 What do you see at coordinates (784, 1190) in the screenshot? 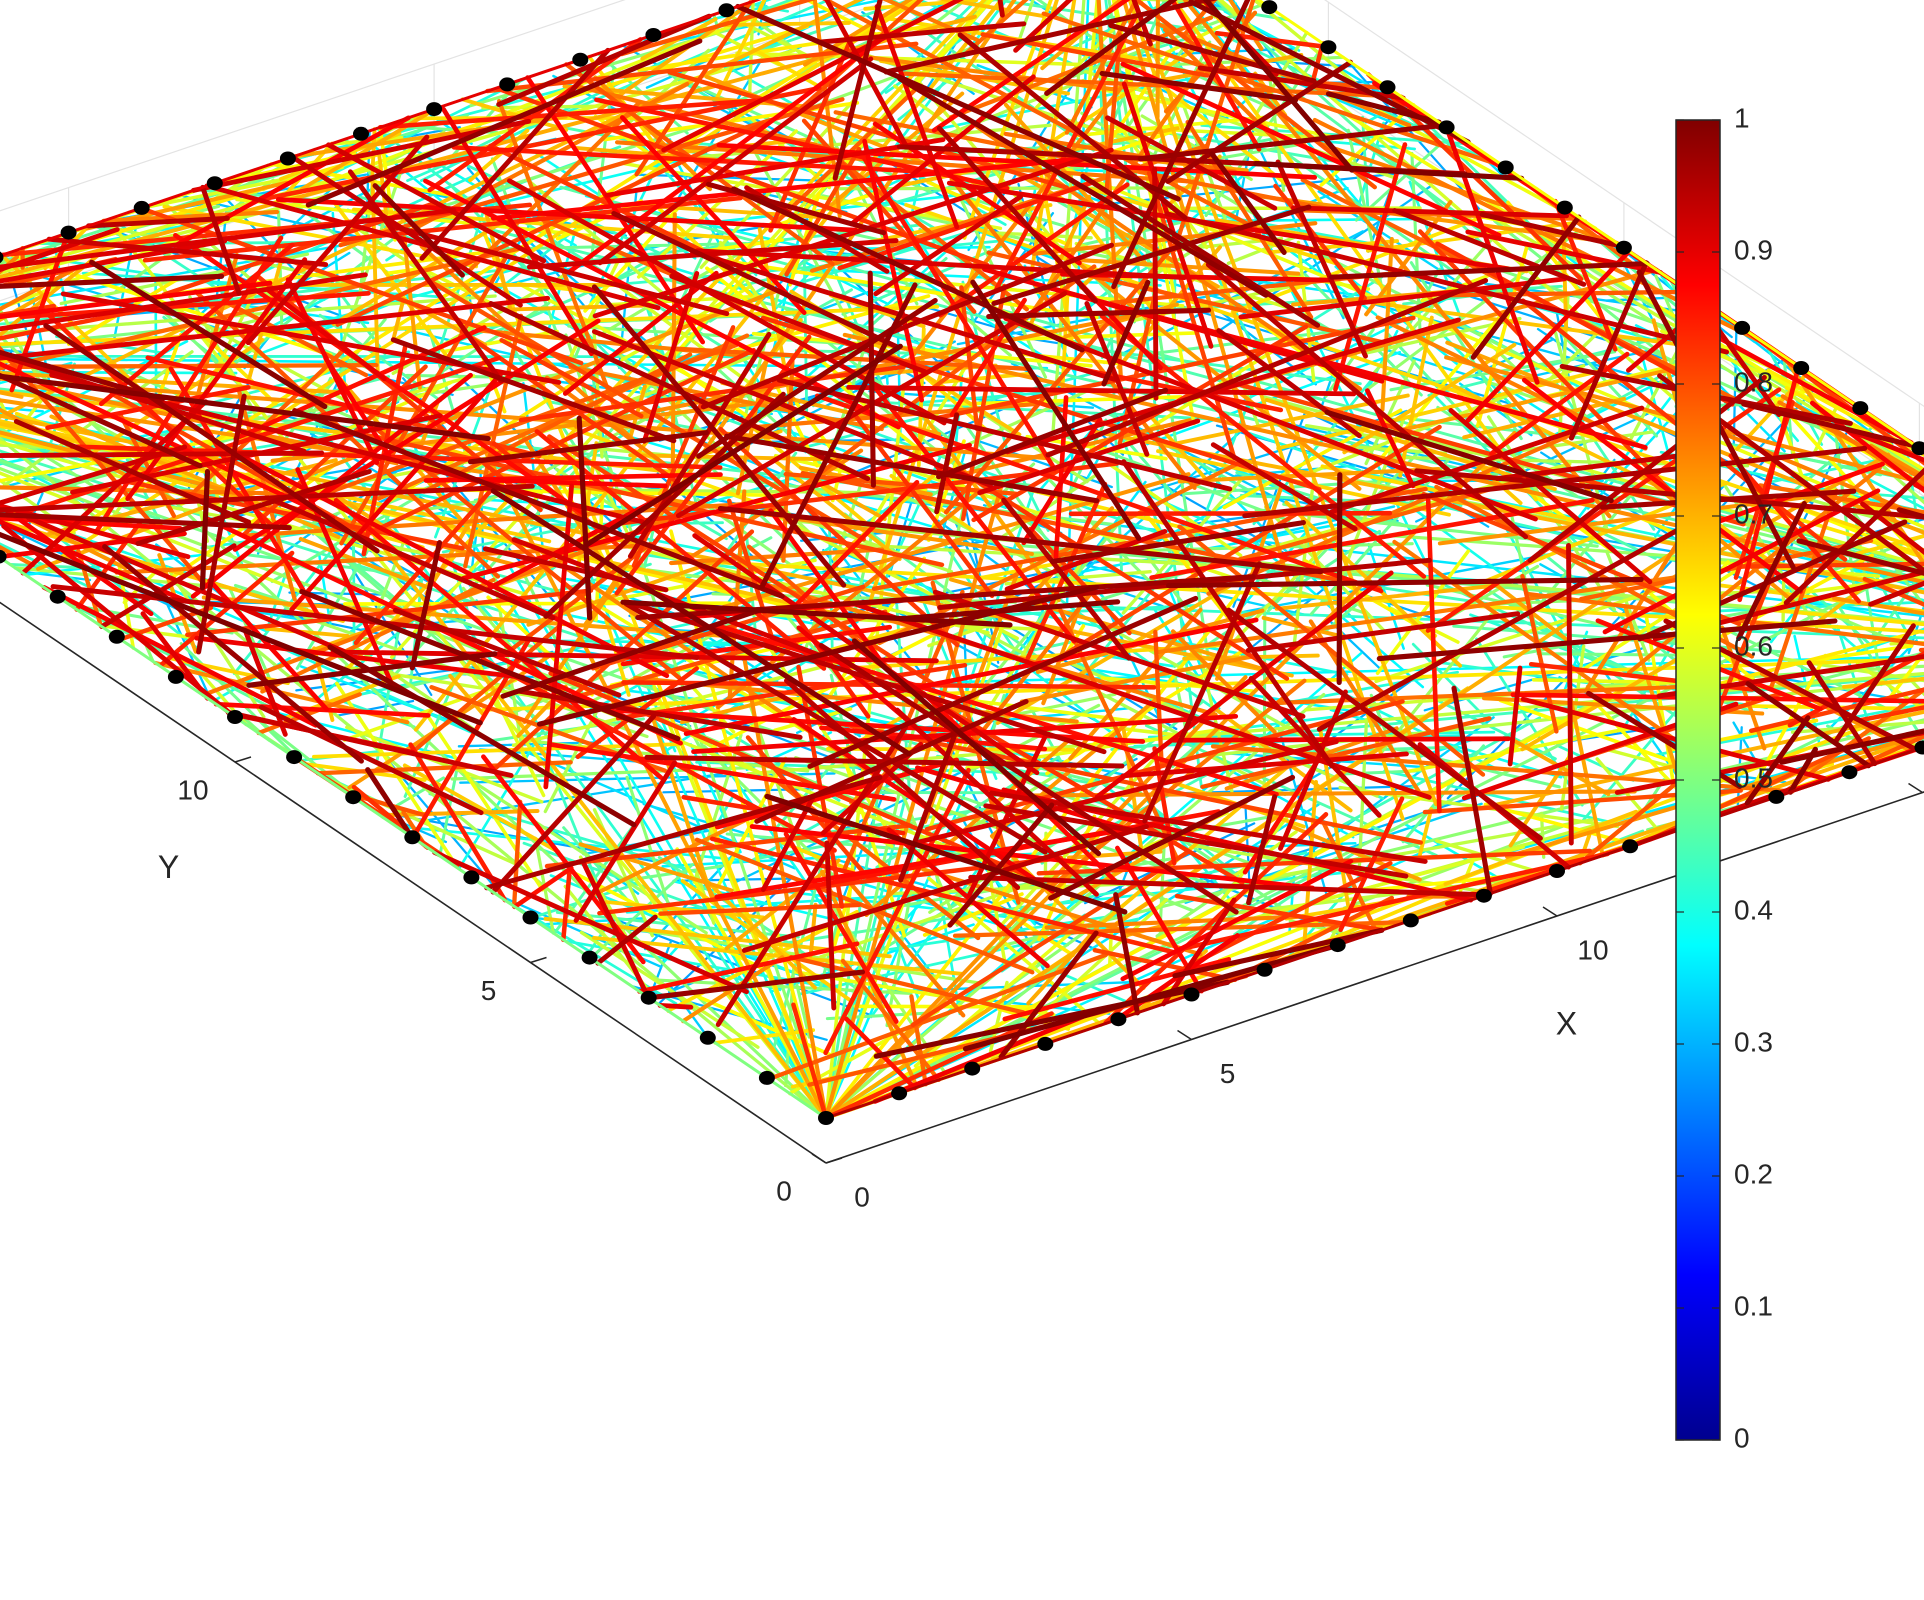
I see `y-tick-label: 0` at bounding box center [784, 1190].